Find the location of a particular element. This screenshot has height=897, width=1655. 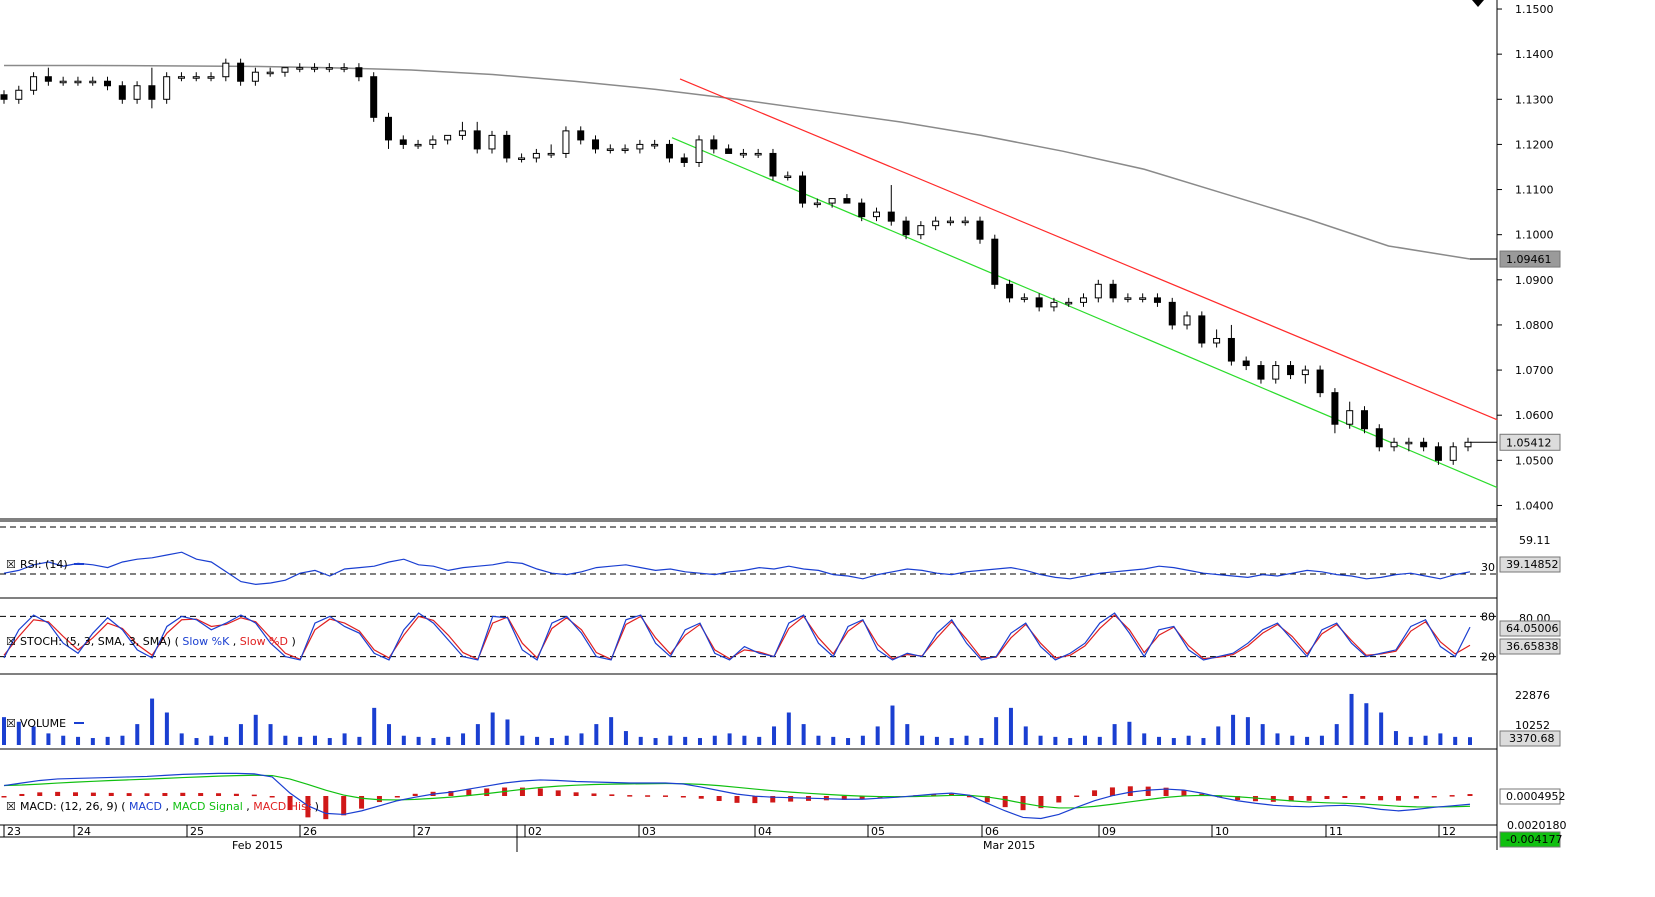

last-price-tag-box is located at coordinates (1530, 442).